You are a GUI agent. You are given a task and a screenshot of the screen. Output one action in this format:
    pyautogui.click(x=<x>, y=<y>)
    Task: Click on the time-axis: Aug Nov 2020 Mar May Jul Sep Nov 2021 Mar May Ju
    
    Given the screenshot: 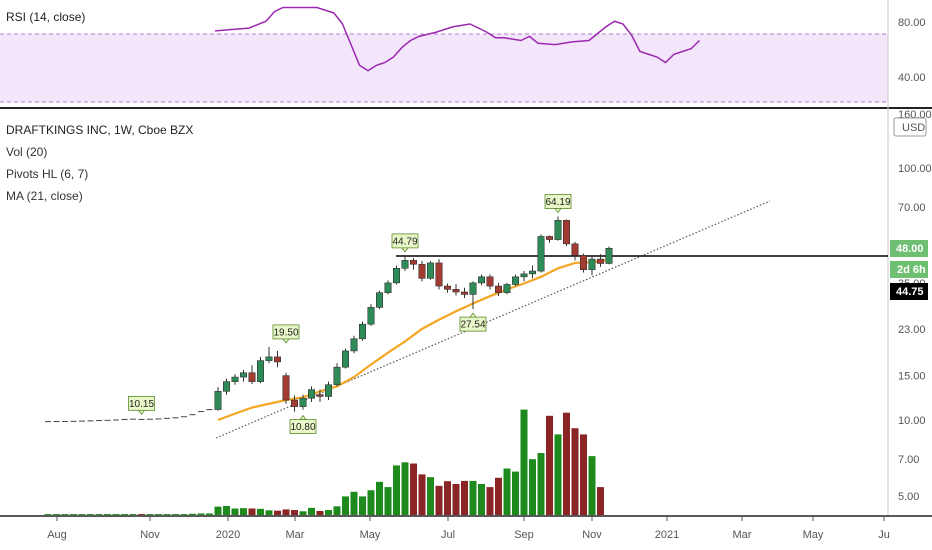 What is the action you would take?
    pyautogui.click(x=468, y=528)
    